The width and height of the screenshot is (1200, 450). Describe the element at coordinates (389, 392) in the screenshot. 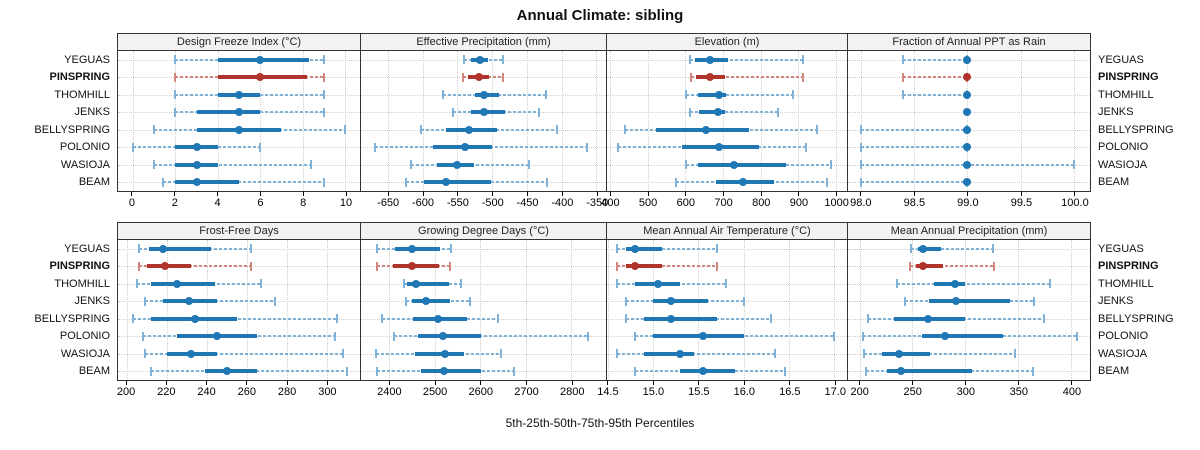

I see `axis-tick-label: 2400` at that location.